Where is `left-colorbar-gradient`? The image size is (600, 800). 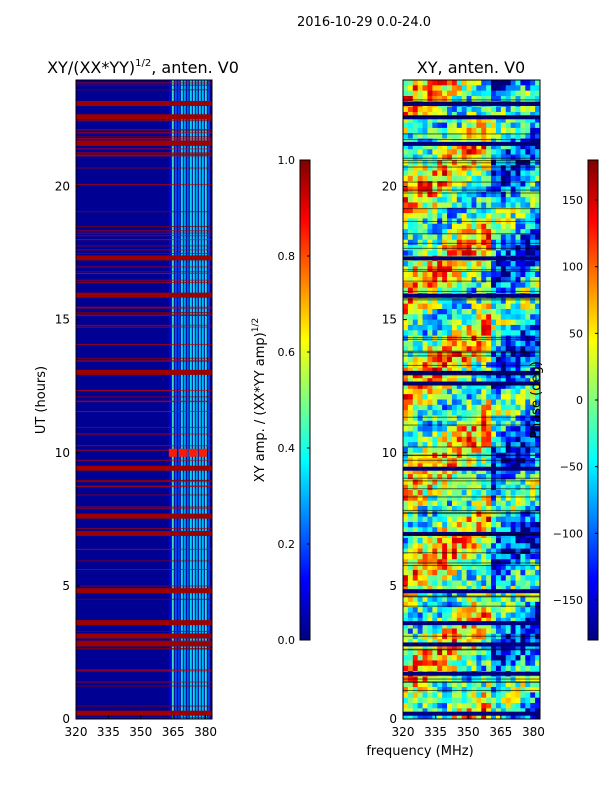 left-colorbar-gradient is located at coordinates (305, 400).